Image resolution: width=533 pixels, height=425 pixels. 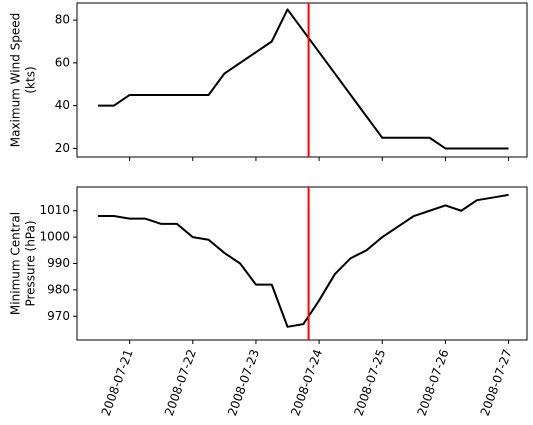 I want to click on x-tick-label: 2008-07-21, so click(x=117, y=382).